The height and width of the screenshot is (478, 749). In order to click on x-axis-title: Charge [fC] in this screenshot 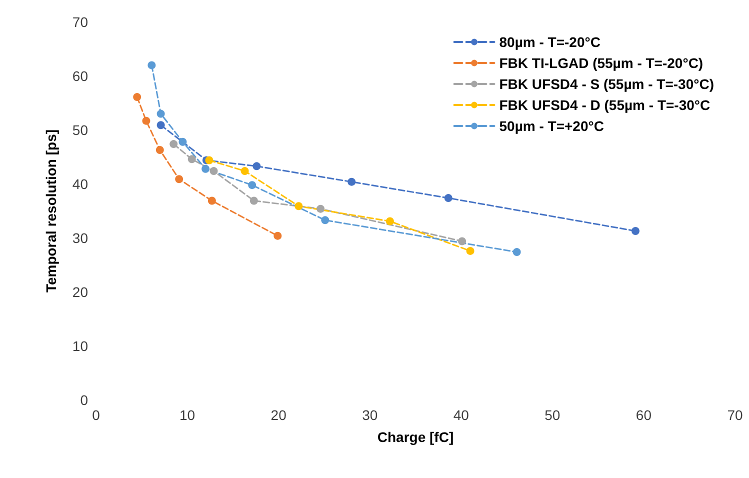, I will do `click(415, 437)`.